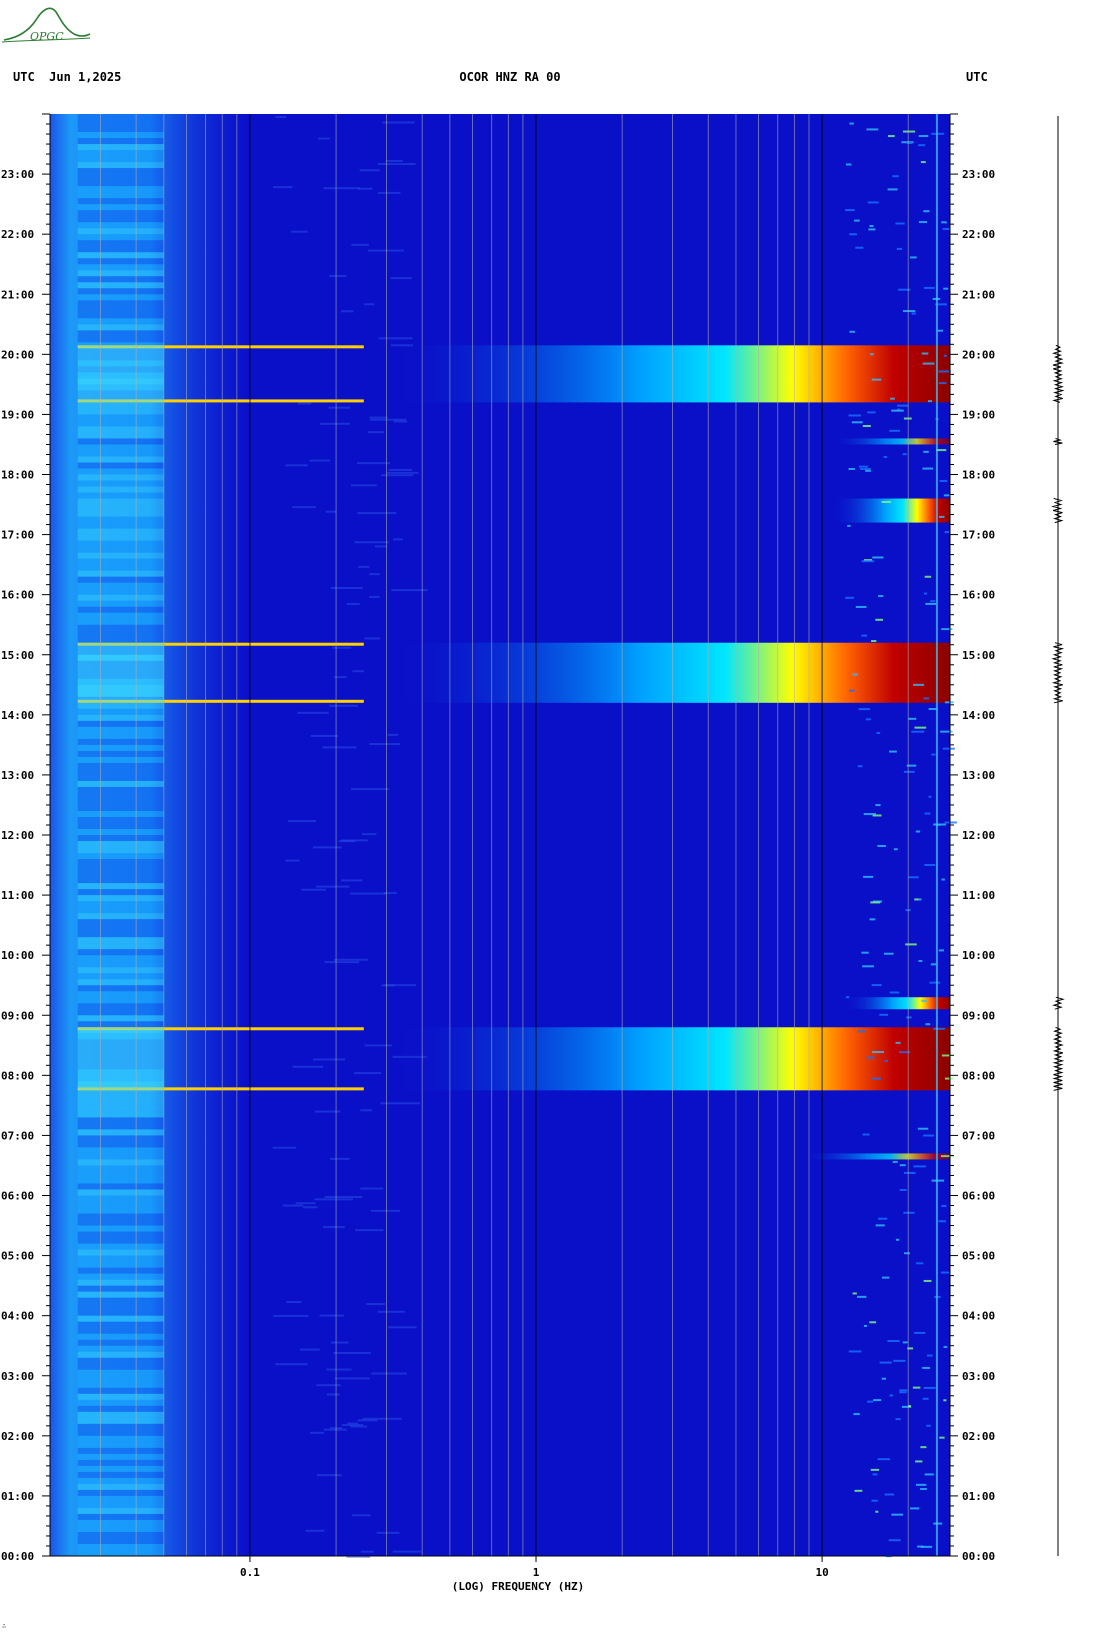 This screenshot has height=1634, width=1102. I want to click on event-offset-line, so click(220, 1089).